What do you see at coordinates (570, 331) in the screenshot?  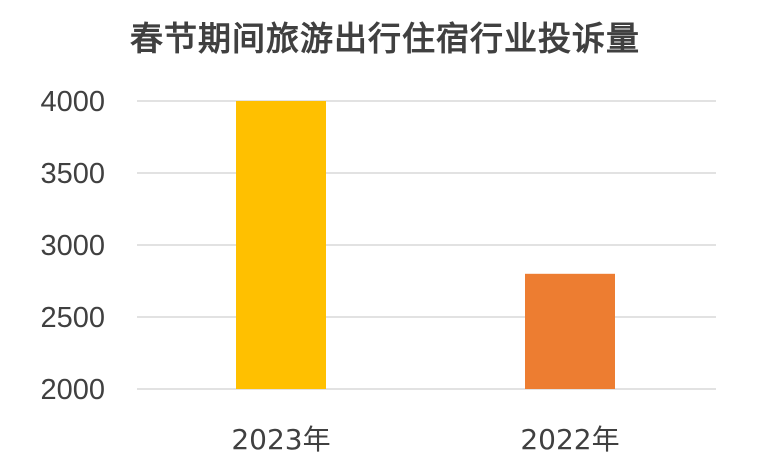 I see `bar-2022` at bounding box center [570, 331].